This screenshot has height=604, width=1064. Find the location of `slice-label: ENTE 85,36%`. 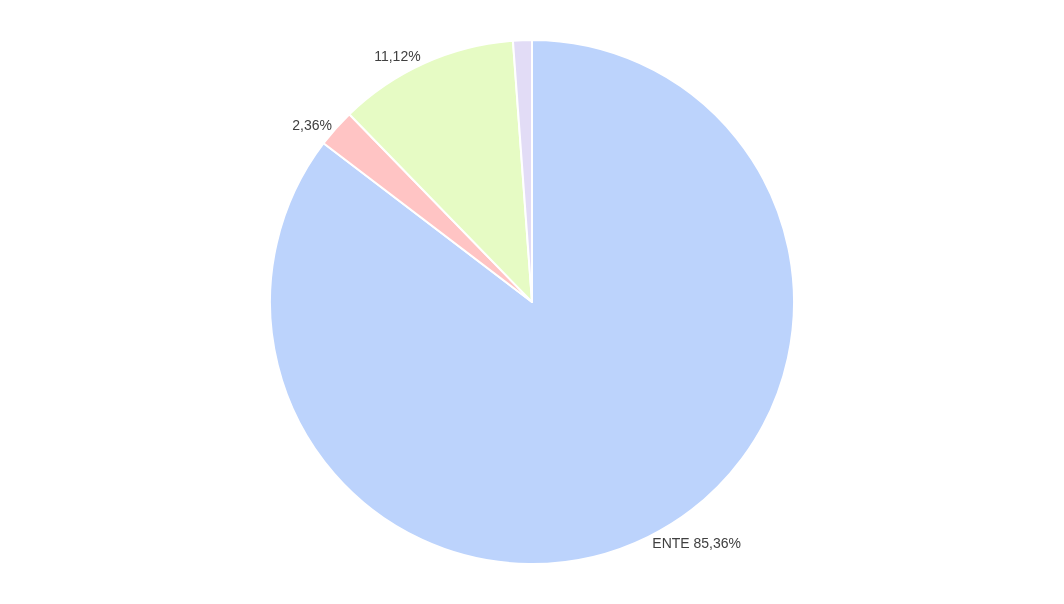

slice-label: ENTE 85,36% is located at coordinates (697, 543).